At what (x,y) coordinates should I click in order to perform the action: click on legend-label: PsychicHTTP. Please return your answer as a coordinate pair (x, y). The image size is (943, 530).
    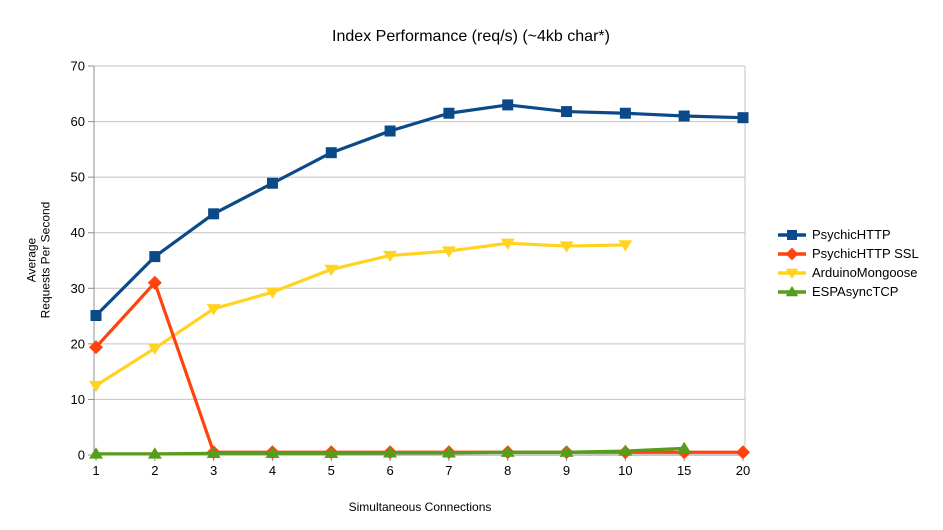
    Looking at the image, I should click on (851, 234).